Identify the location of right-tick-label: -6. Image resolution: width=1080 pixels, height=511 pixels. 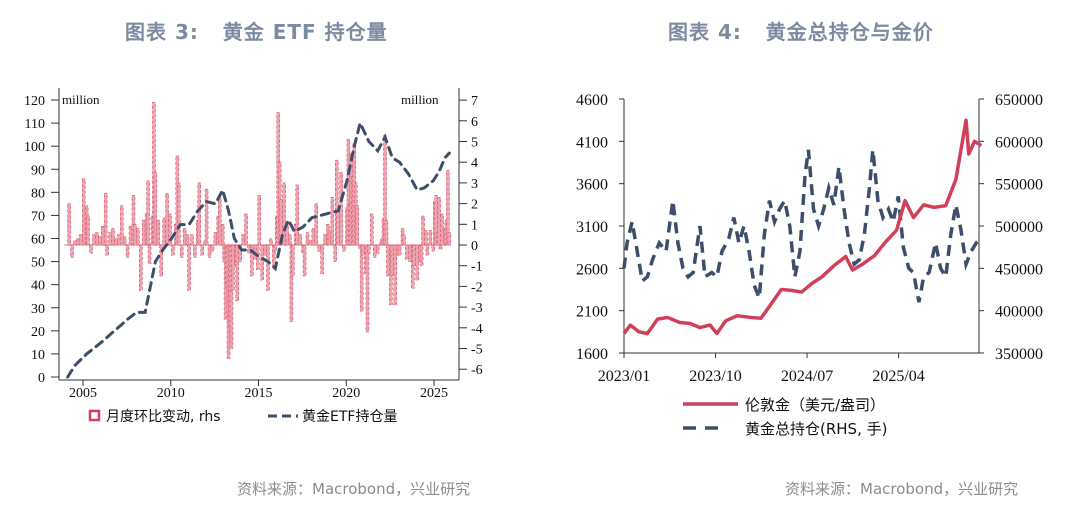
(477, 370).